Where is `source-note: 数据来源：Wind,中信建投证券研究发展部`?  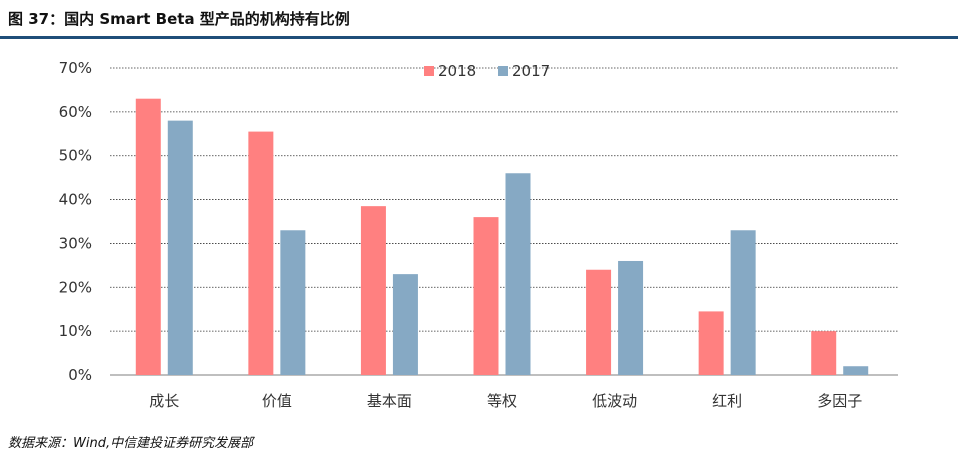 source-note: 数据来源：Wind,中信建投证券研究发展部 is located at coordinates (131, 443).